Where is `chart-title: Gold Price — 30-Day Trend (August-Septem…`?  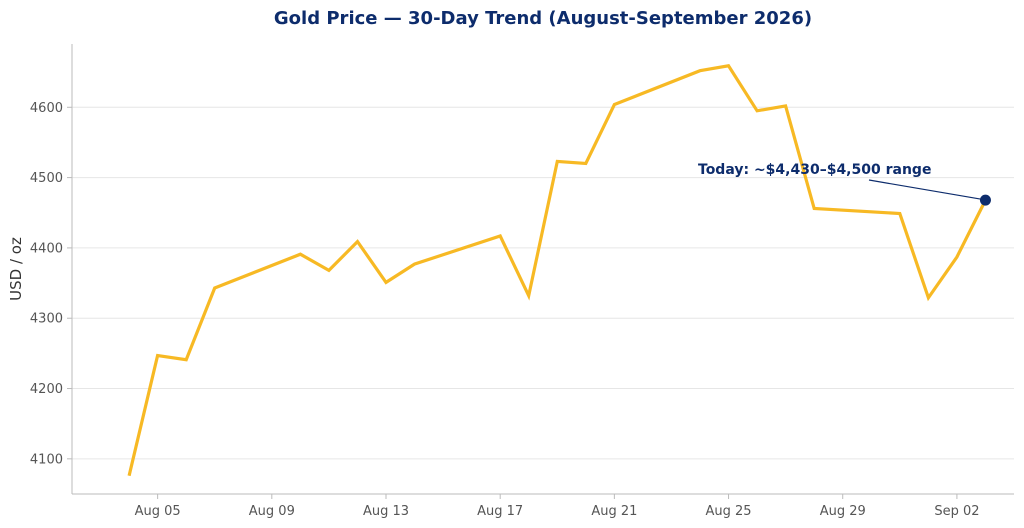
chart-title: Gold Price — 30-Day Trend (August-Septem… is located at coordinates (543, 18).